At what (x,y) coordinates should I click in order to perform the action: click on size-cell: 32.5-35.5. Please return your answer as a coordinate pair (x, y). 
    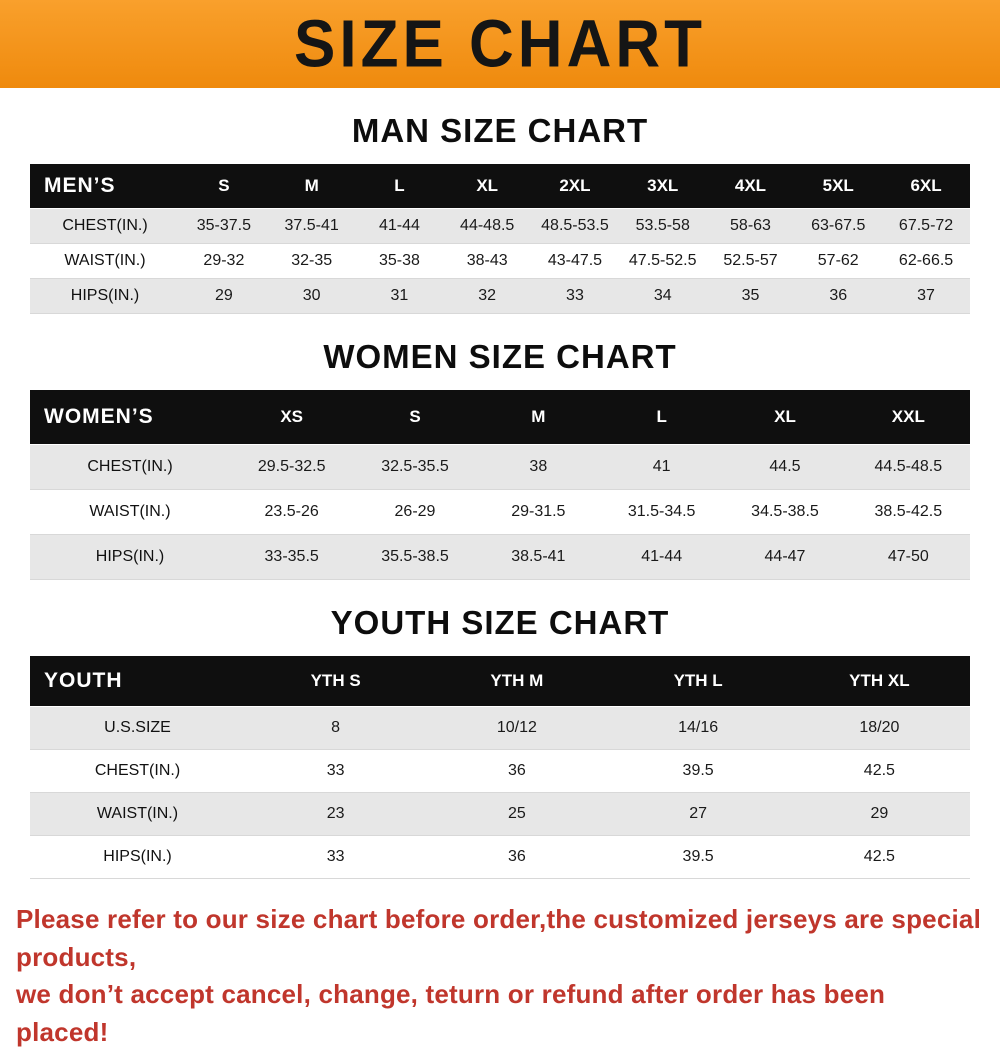
    Looking at the image, I should click on (415, 466).